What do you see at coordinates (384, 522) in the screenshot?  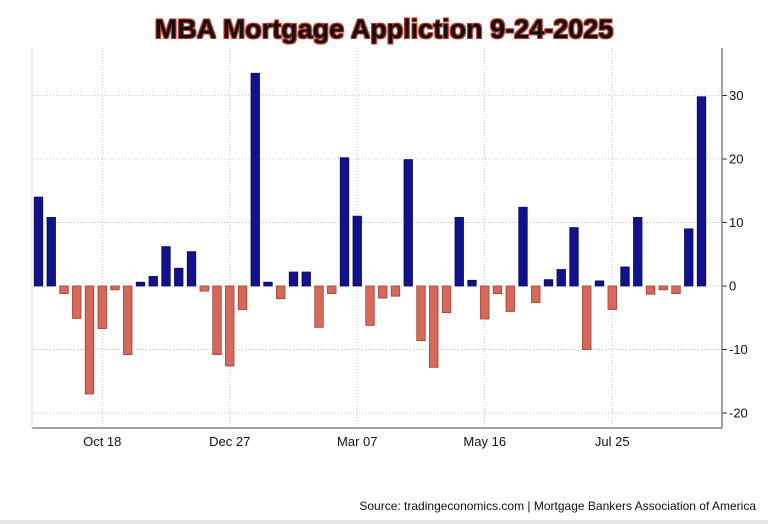 I see `footer-divider` at bounding box center [384, 522].